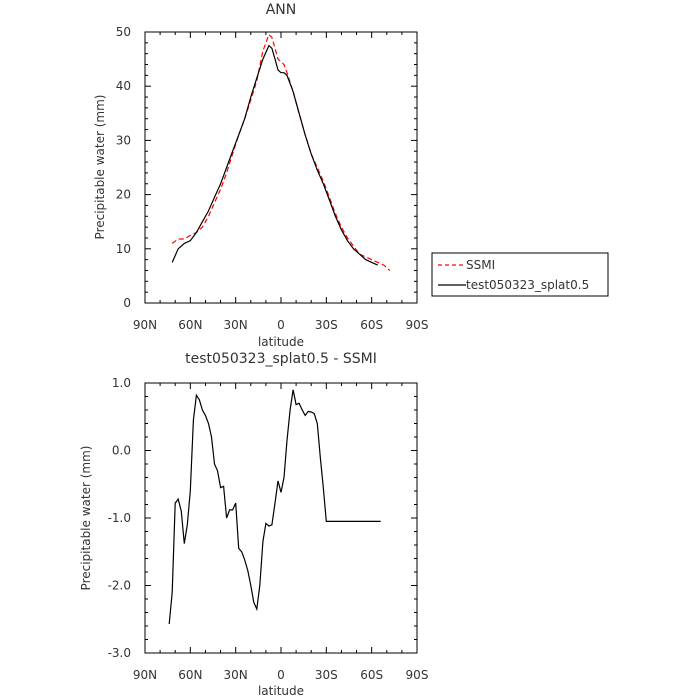 Image resolution: width=700 pixels, height=700 pixels. Describe the element at coordinates (123, 195) in the screenshot. I see `top-y-tick-label: 20` at that location.